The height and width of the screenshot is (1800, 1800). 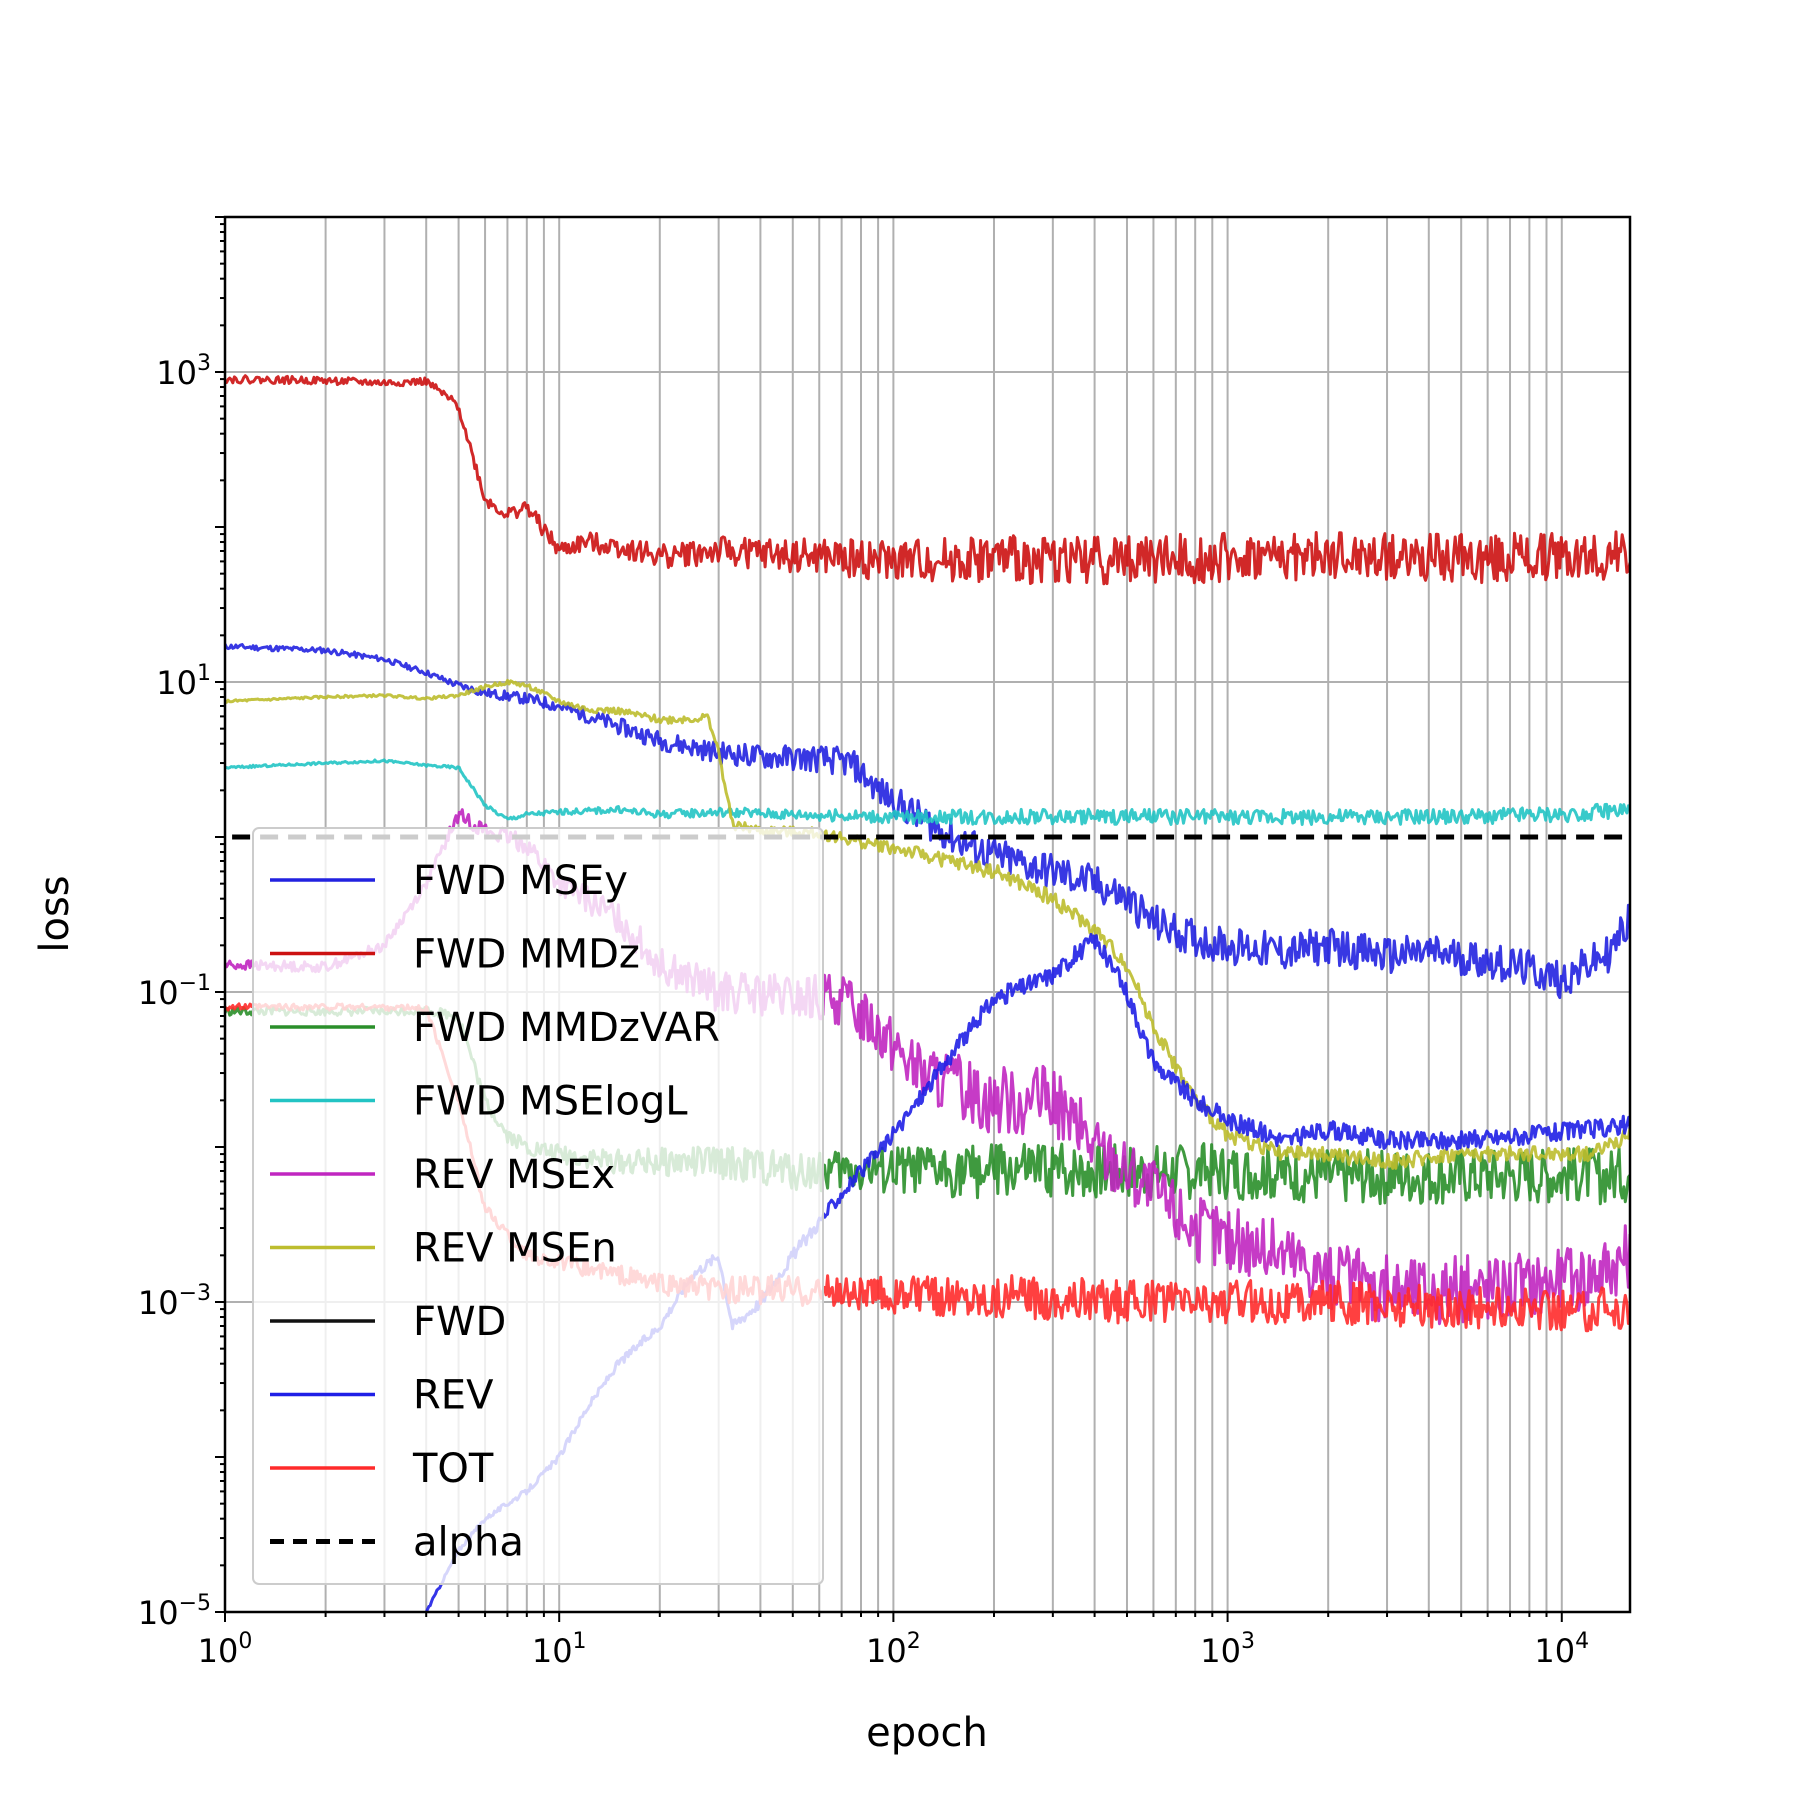 What do you see at coordinates (927, 1733) in the screenshot?
I see `x-axis-label: epoch` at bounding box center [927, 1733].